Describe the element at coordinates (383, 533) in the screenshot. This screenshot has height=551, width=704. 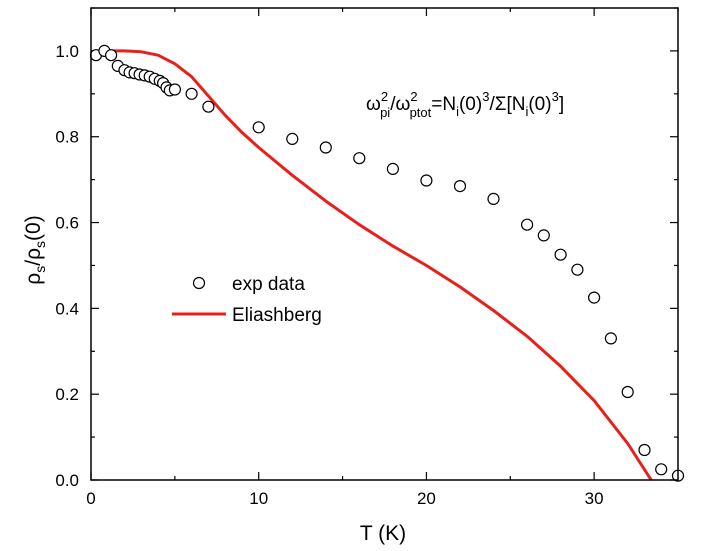
I see `x-axis-title: T (K)` at that location.